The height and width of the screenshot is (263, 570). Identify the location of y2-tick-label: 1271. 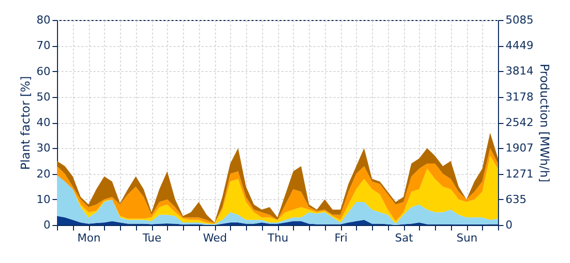
(520, 173).